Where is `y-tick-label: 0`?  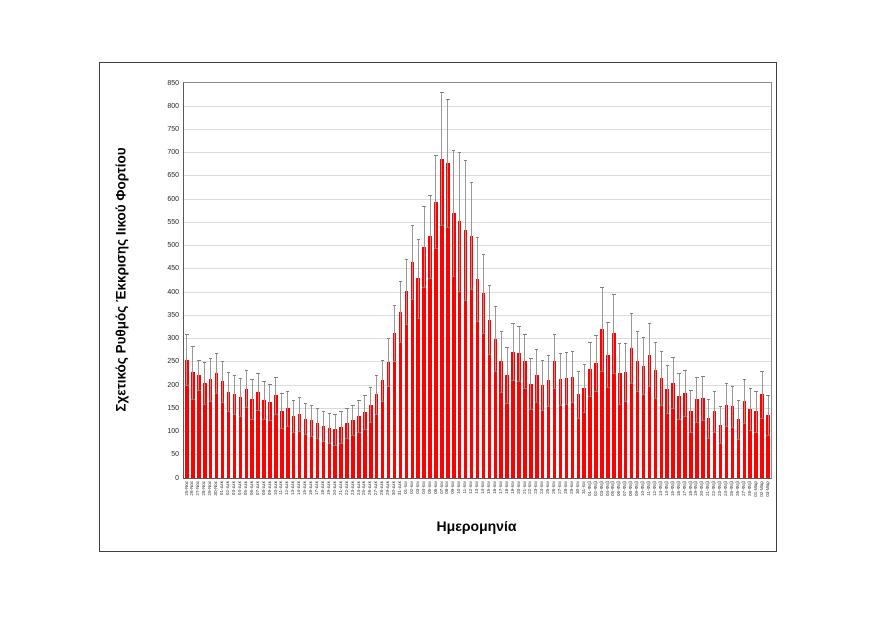 y-tick-label: 0 is located at coordinates (177, 478).